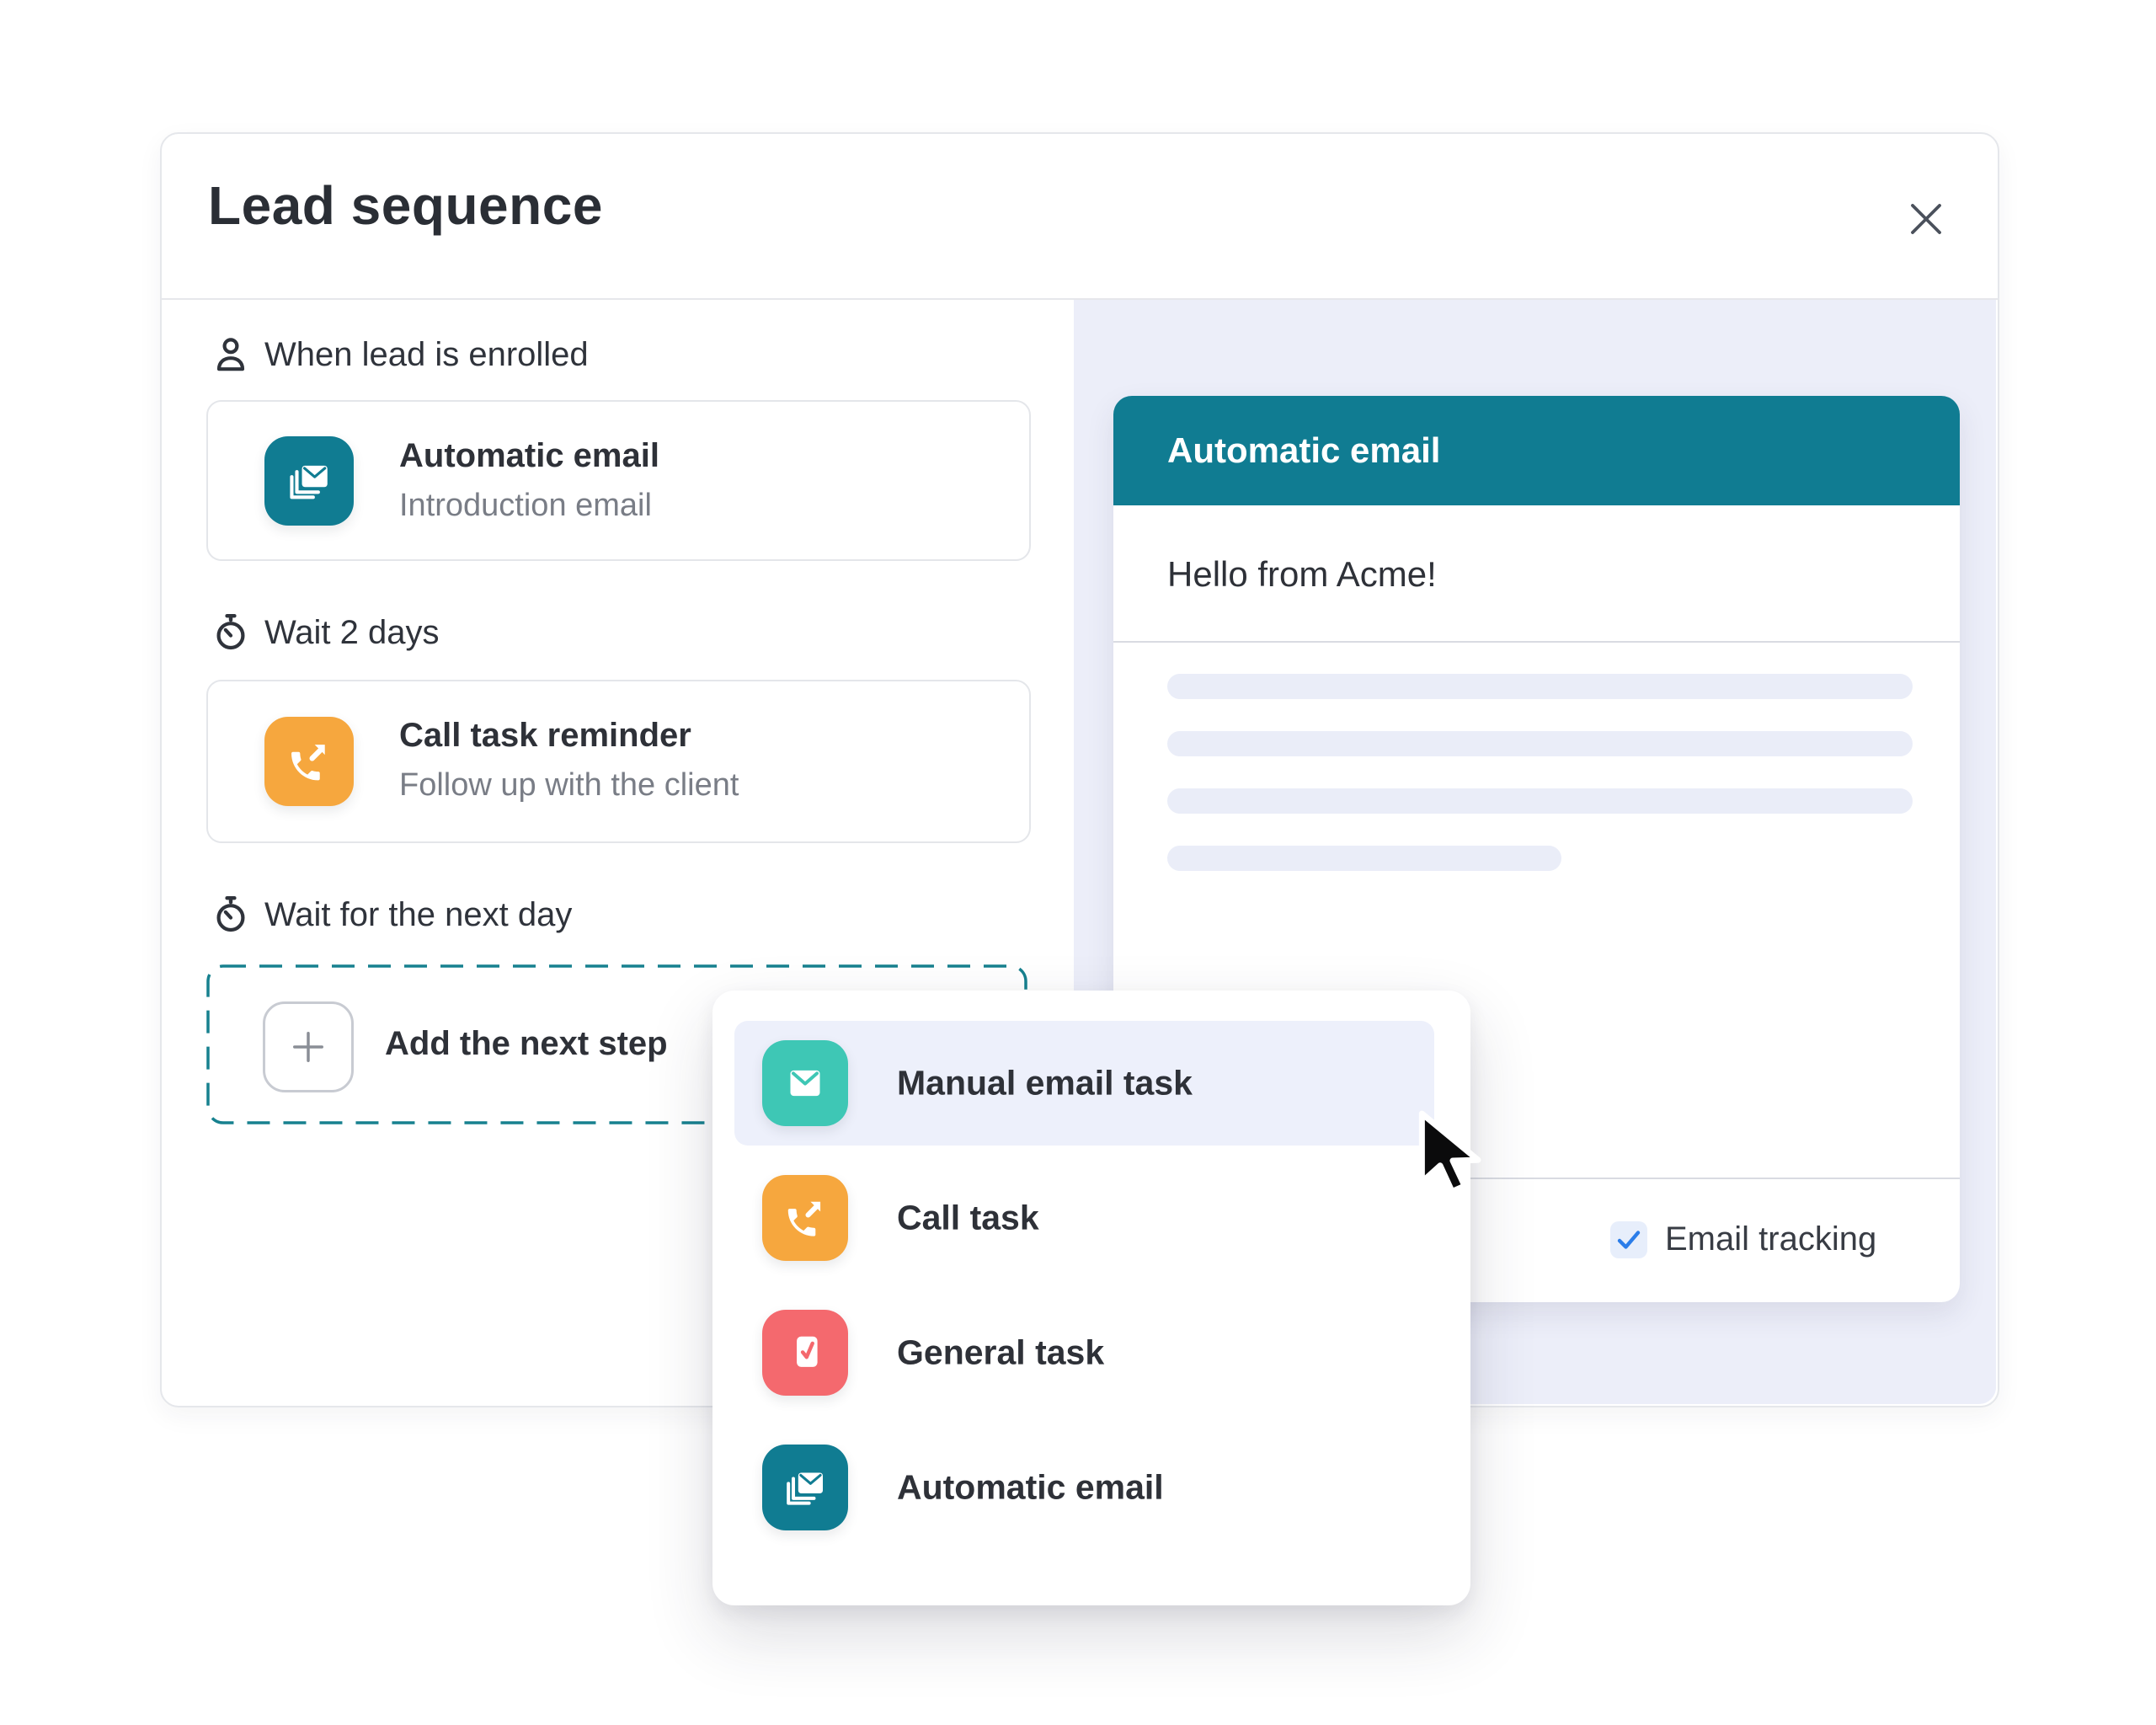 The image size is (2156, 1725). Describe the element at coordinates (545, 735) in the screenshot. I see `step-card-title: Call task reminder` at that location.